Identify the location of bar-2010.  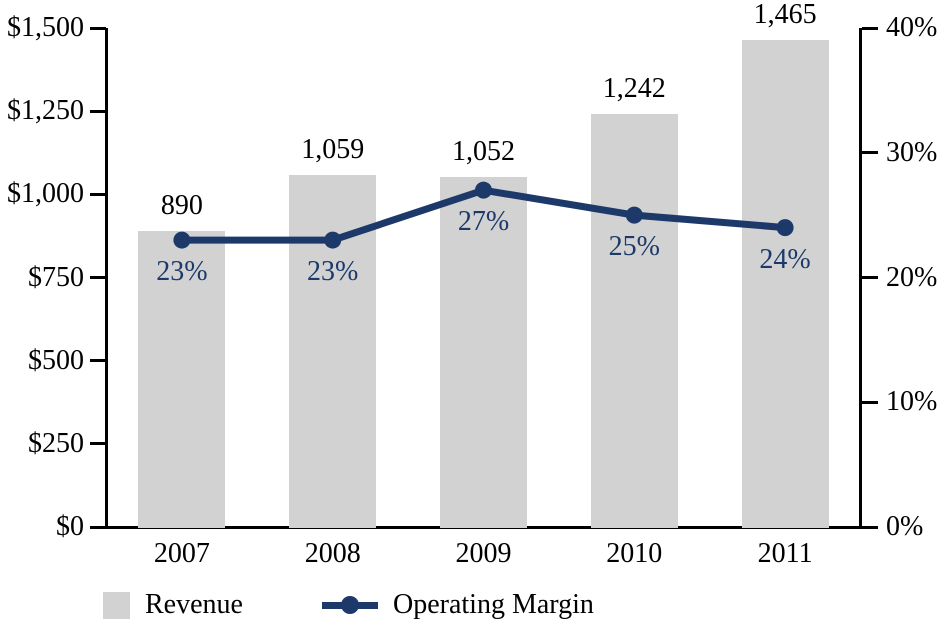
(634, 320).